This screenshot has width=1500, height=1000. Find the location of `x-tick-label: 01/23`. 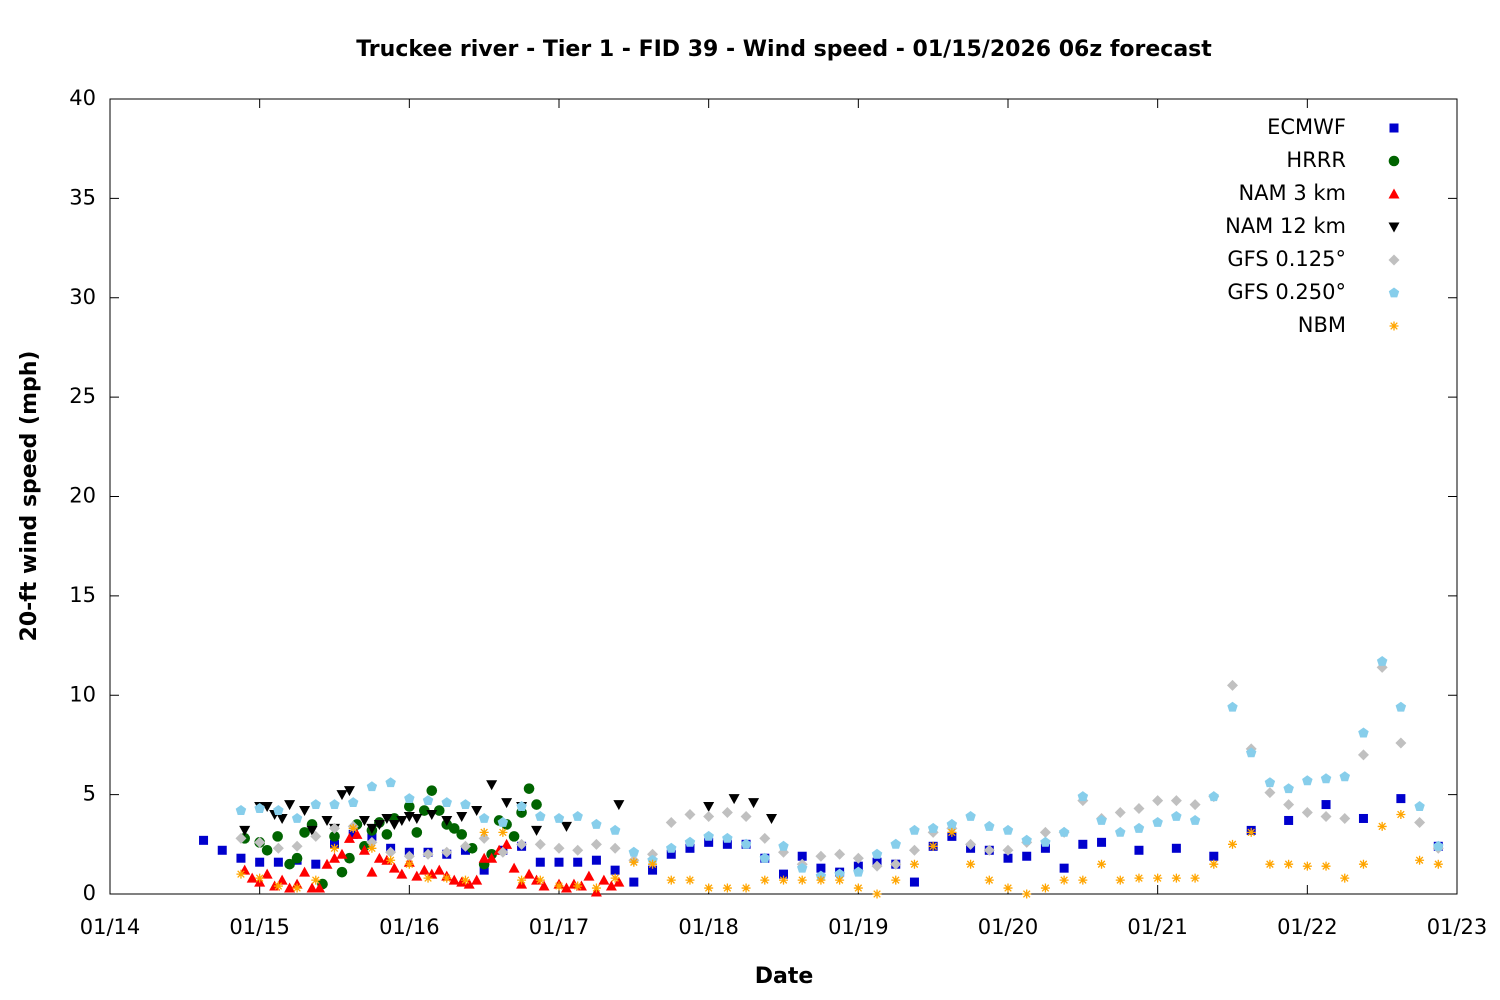

x-tick-label: 01/23 is located at coordinates (1457, 927).